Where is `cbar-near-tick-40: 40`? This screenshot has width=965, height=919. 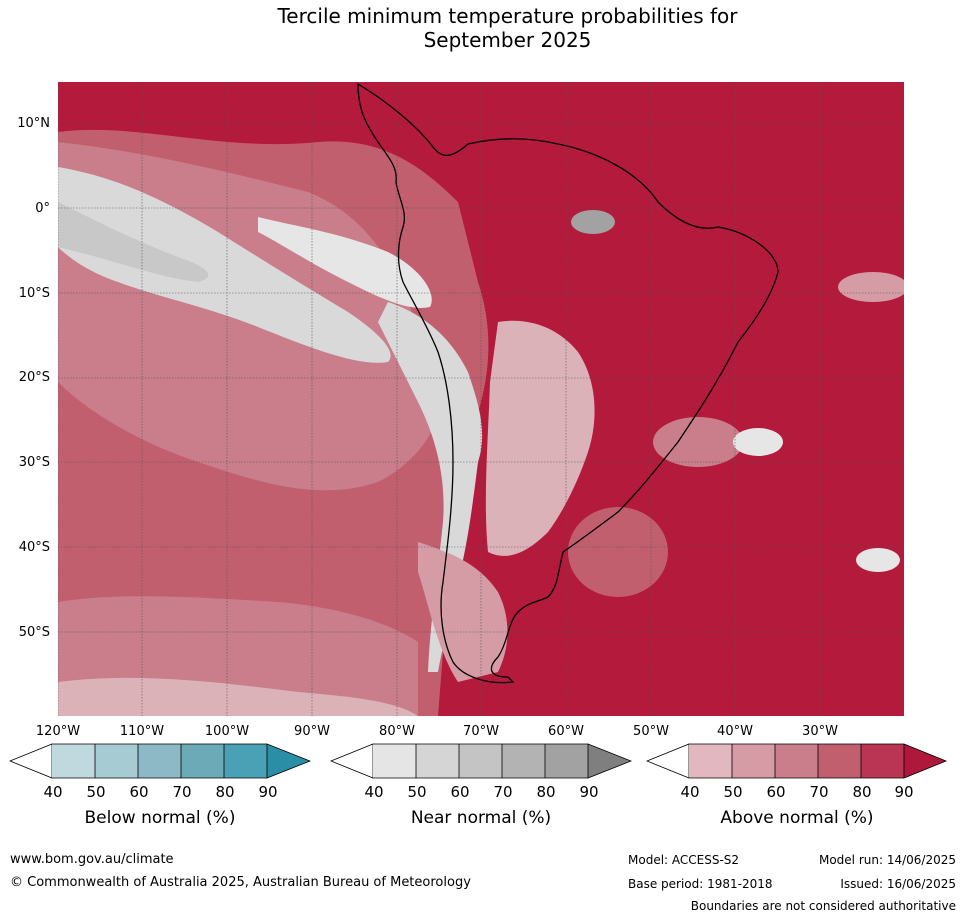 cbar-near-tick-40: 40 is located at coordinates (374, 792).